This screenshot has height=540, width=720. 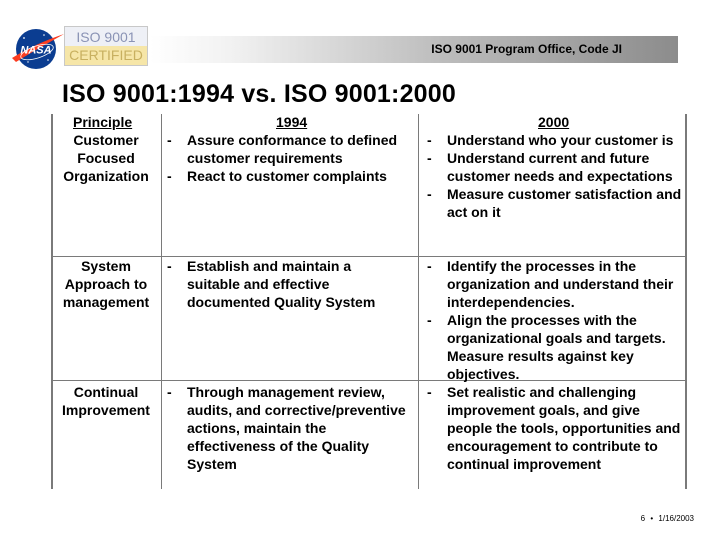 What do you see at coordinates (106, 410) in the screenshot?
I see `principle-line: Improvement` at bounding box center [106, 410].